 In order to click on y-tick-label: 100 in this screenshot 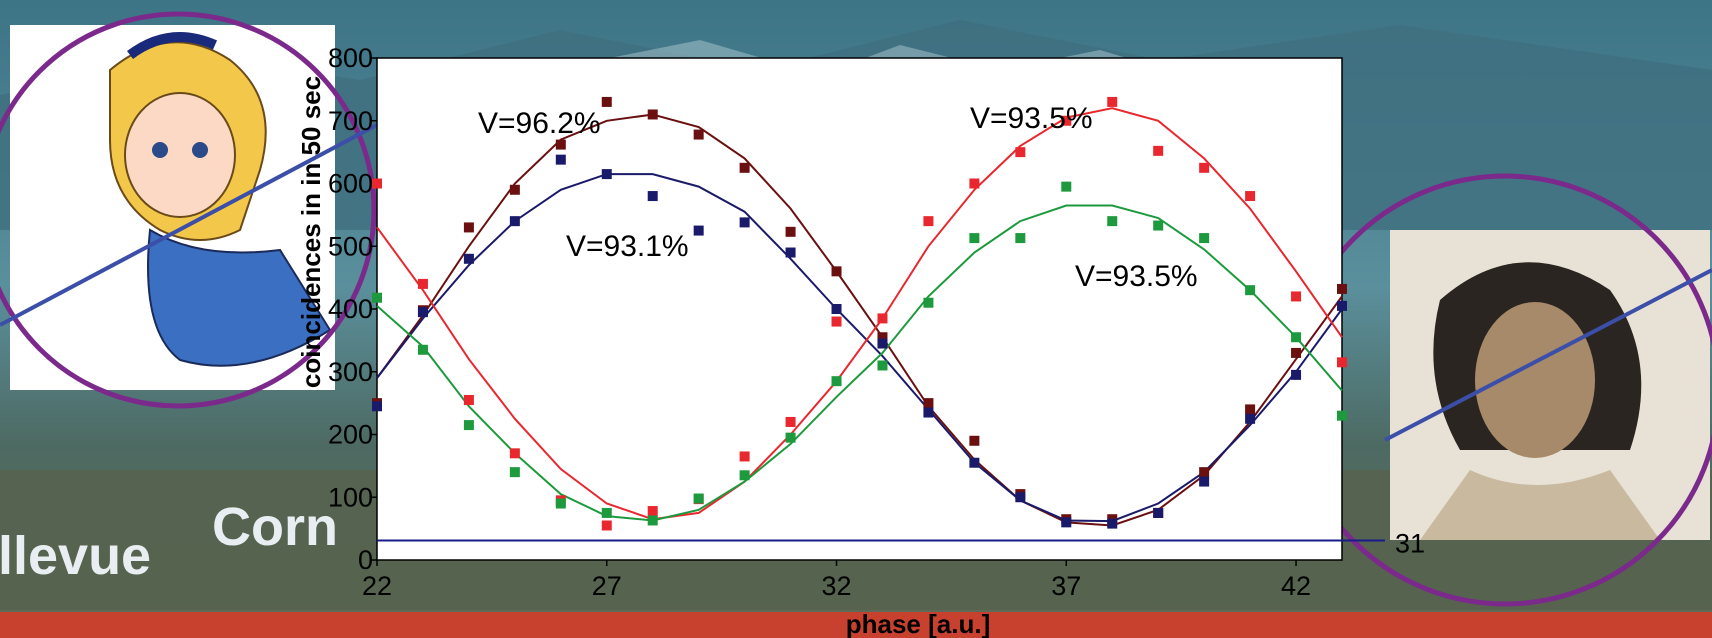, I will do `click(350, 497)`.